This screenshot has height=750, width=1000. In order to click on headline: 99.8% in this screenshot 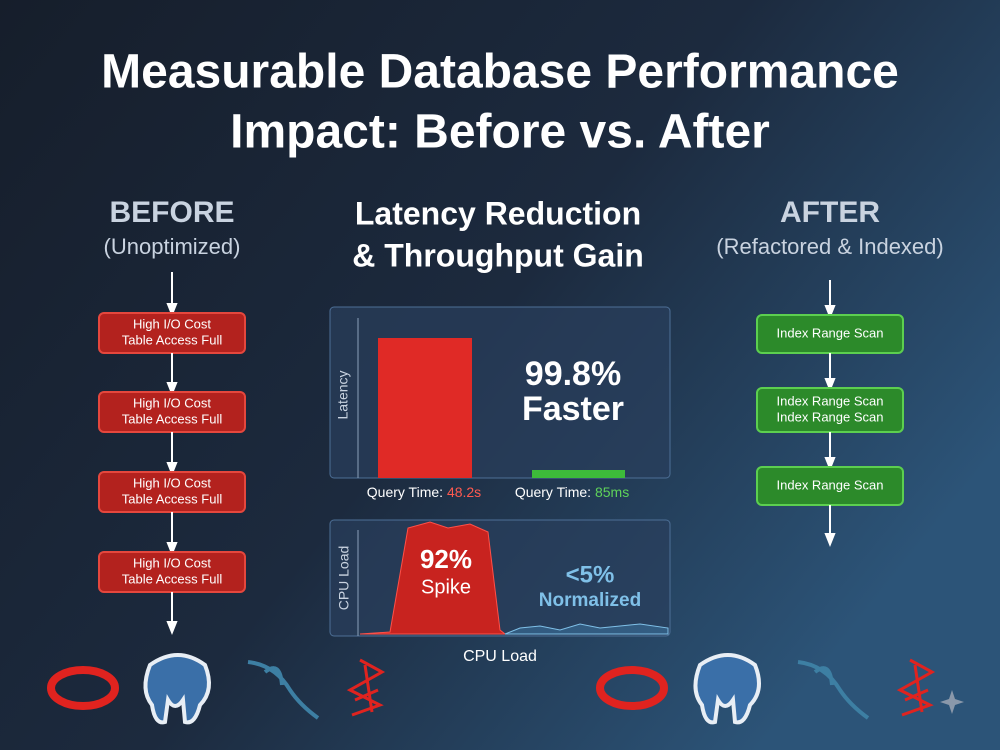, I will do `click(573, 374)`.